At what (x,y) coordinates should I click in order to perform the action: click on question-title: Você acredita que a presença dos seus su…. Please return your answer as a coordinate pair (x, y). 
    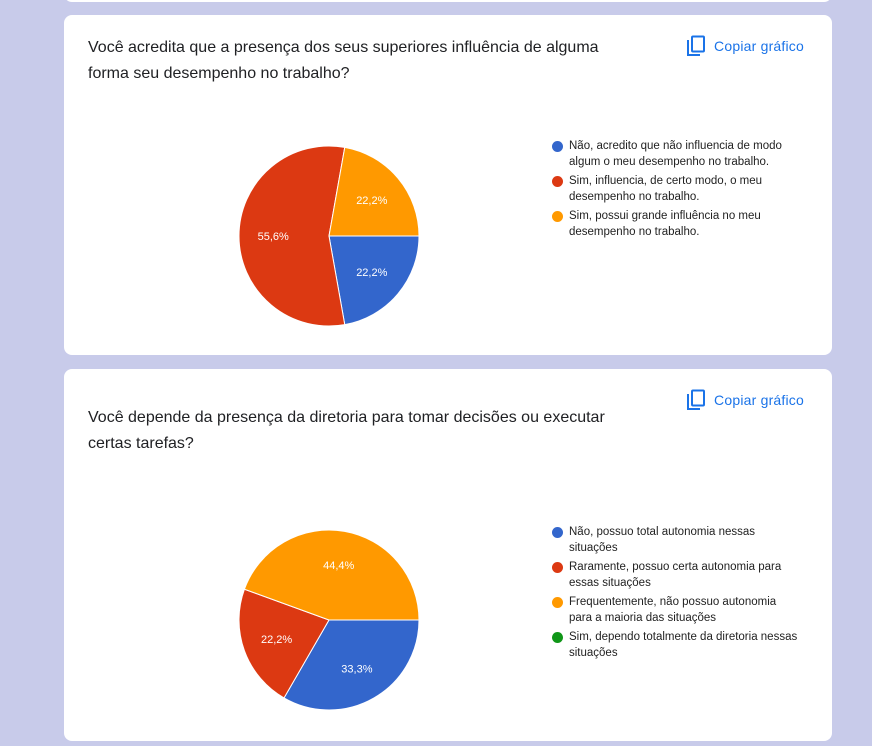
    Looking at the image, I should click on (343, 60).